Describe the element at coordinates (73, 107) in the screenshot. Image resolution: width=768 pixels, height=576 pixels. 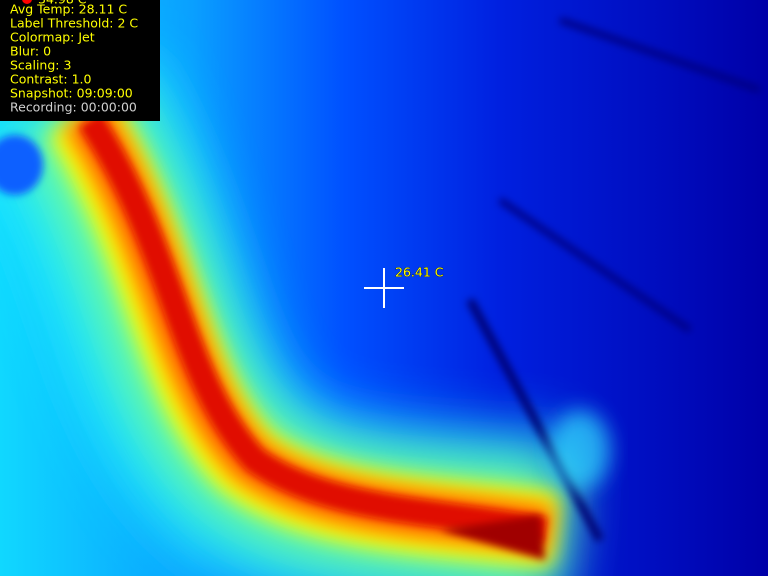
I see `recording: Recording: 00:00:00` at that location.